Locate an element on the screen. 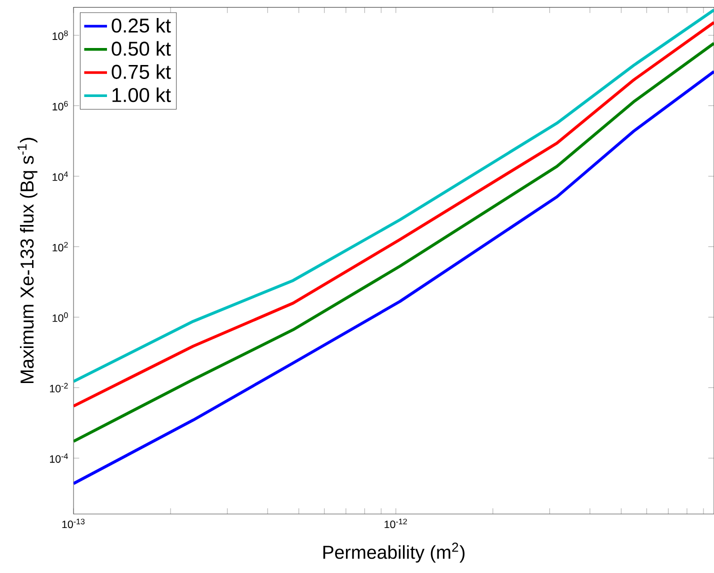 The height and width of the screenshot is (573, 714). legend-label: 0.75 kt is located at coordinates (141, 71).